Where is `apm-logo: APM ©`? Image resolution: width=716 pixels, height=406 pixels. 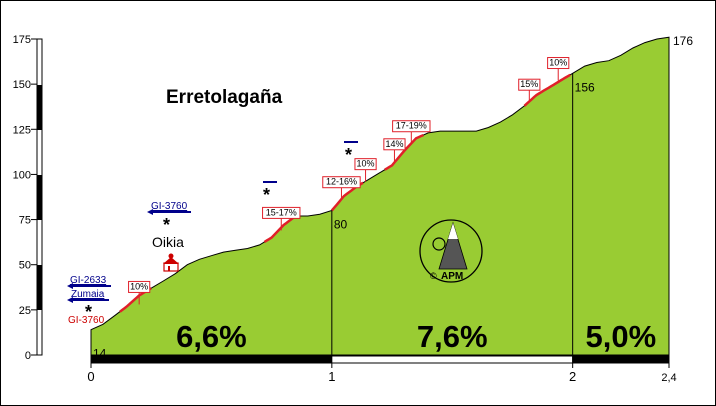 apm-logo: APM © is located at coordinates (451, 251).